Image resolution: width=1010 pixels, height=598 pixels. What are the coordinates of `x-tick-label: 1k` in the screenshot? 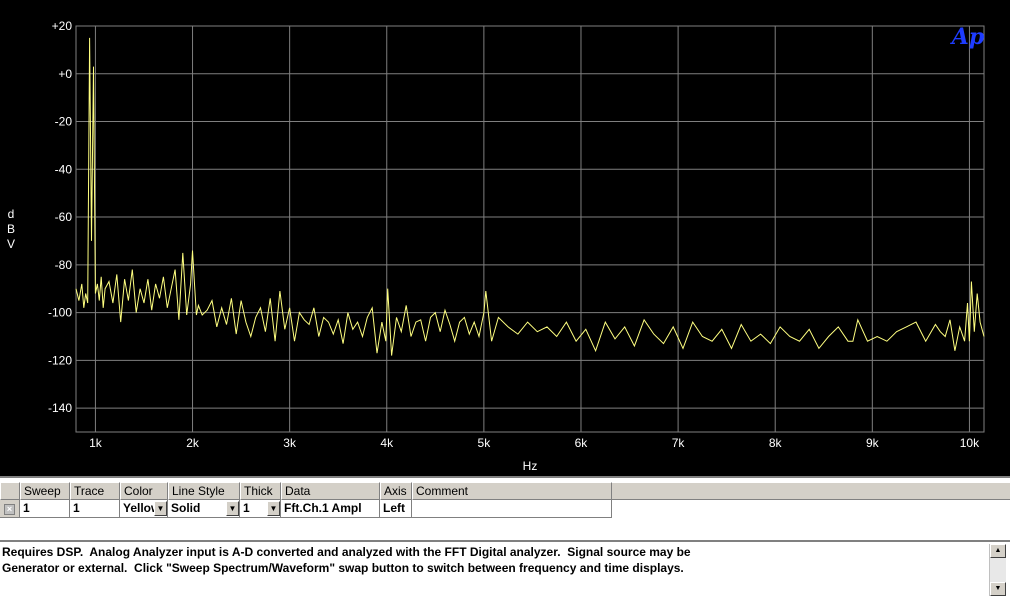 It's located at (96, 443).